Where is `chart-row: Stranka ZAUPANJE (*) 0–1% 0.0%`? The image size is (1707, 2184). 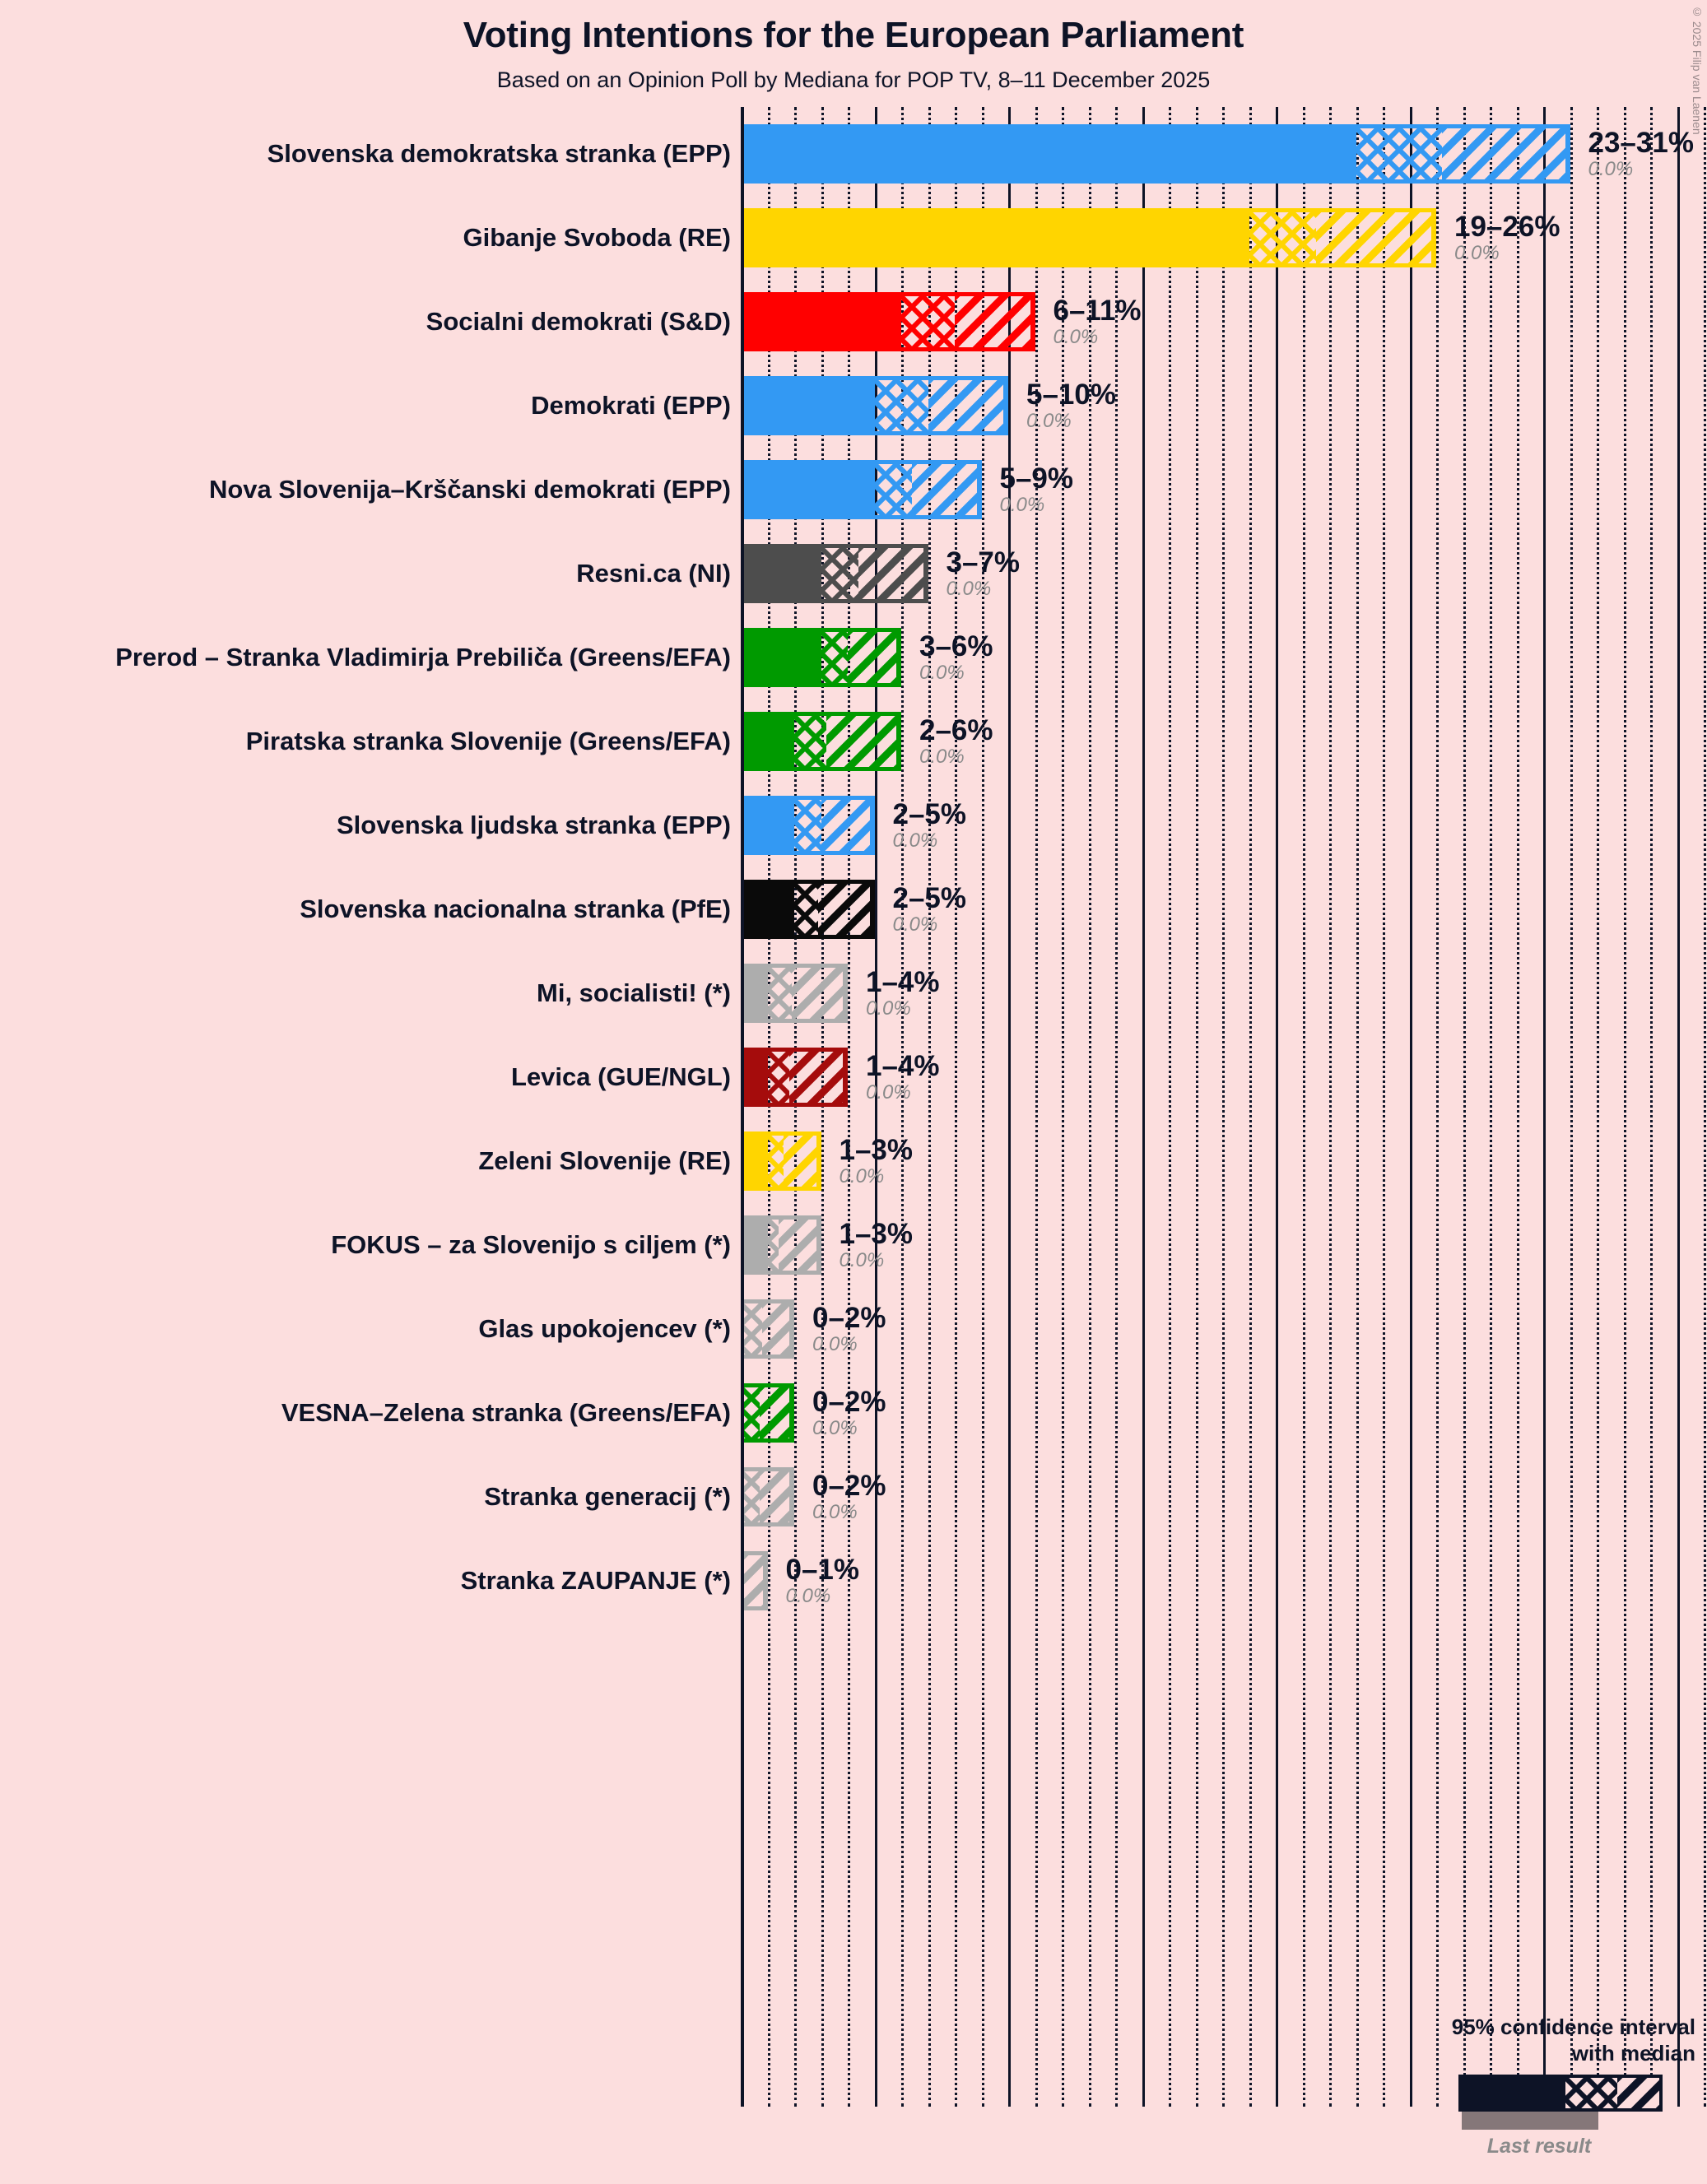
chart-row: Stranka ZAUPANJE (*) 0–1% 0.0% is located at coordinates (853, 1581).